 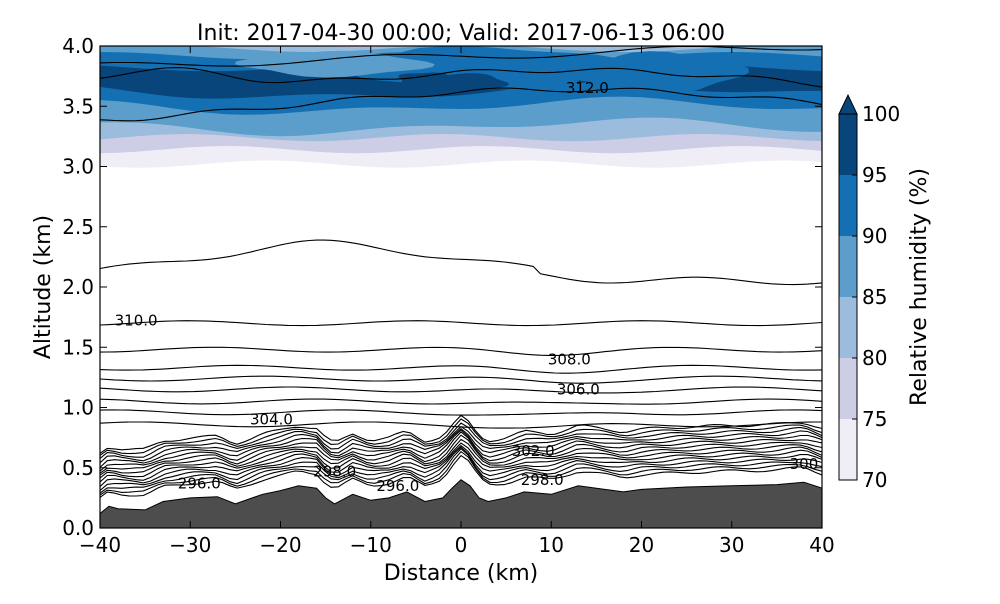 I want to click on y-tick-label: 1.0, so click(x=78, y=408).